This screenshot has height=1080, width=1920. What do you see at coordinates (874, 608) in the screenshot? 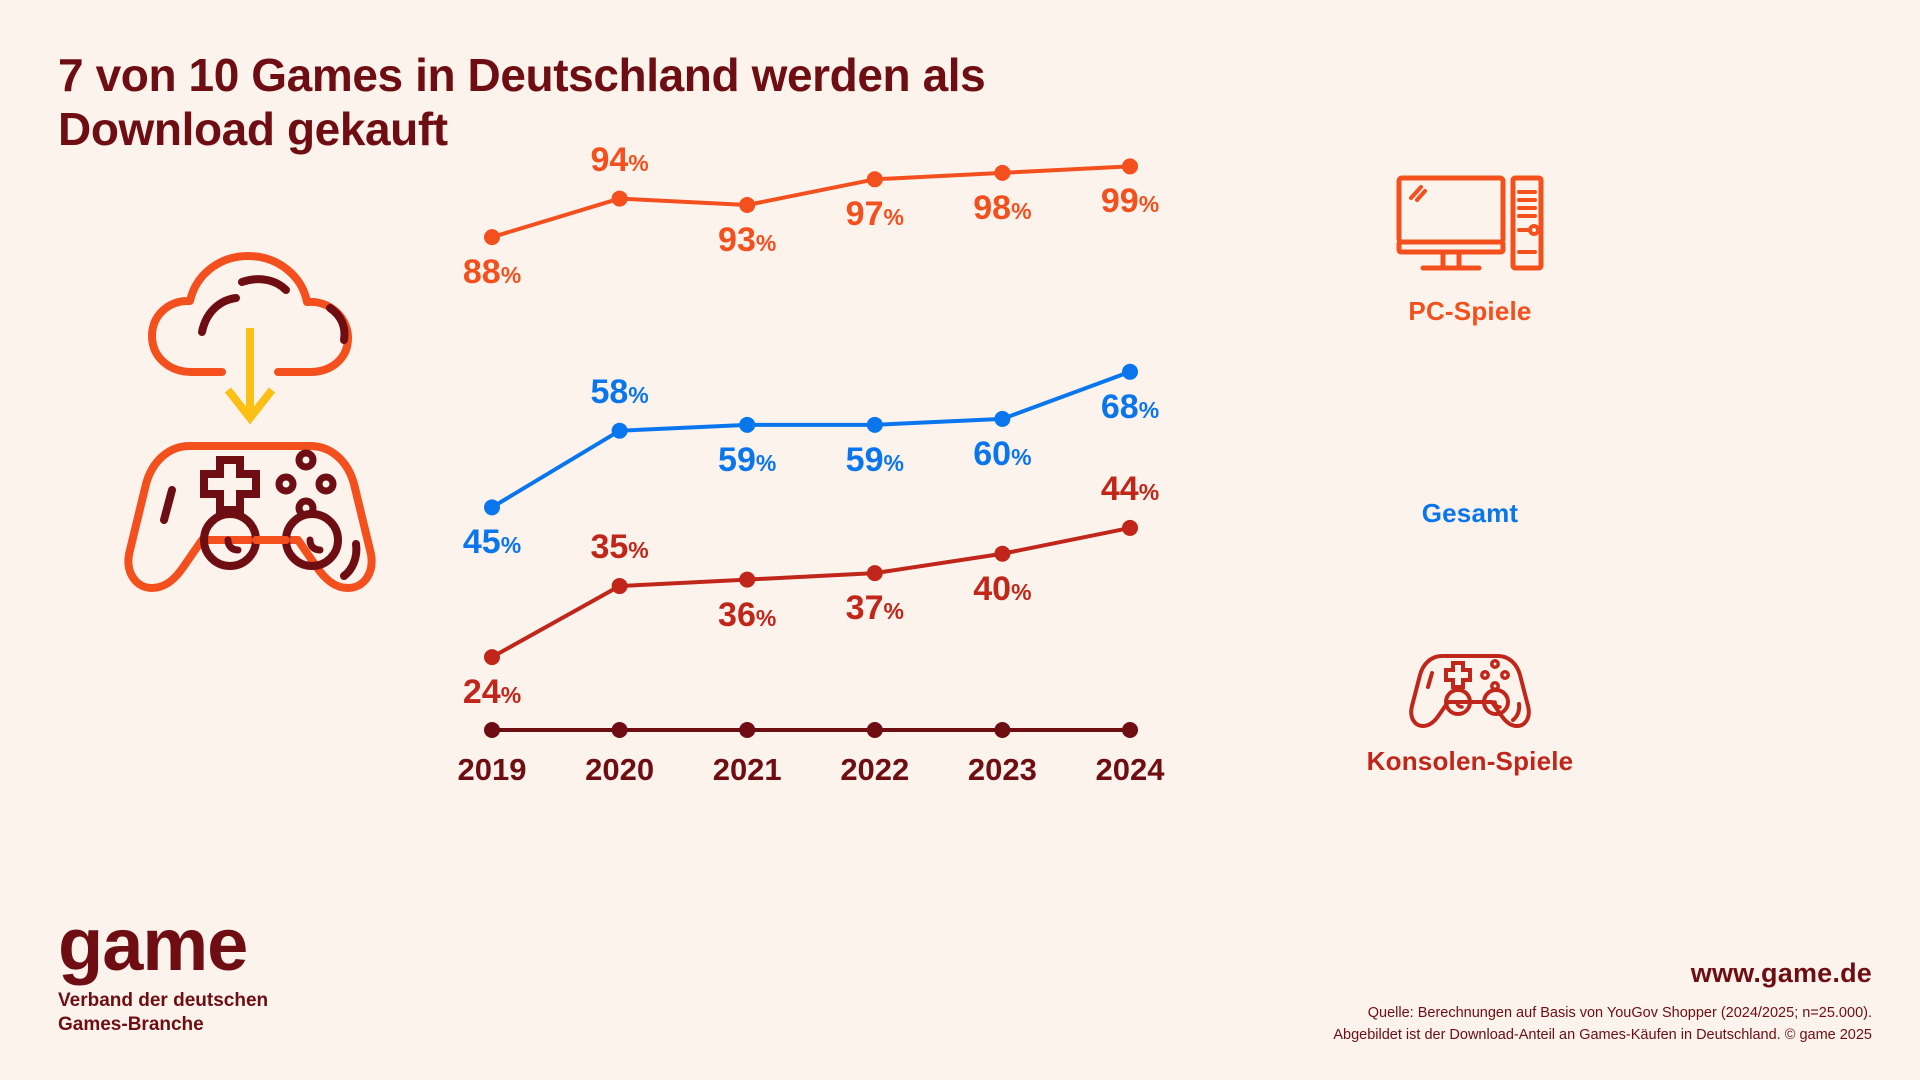
I see `data-label: 37%` at bounding box center [874, 608].